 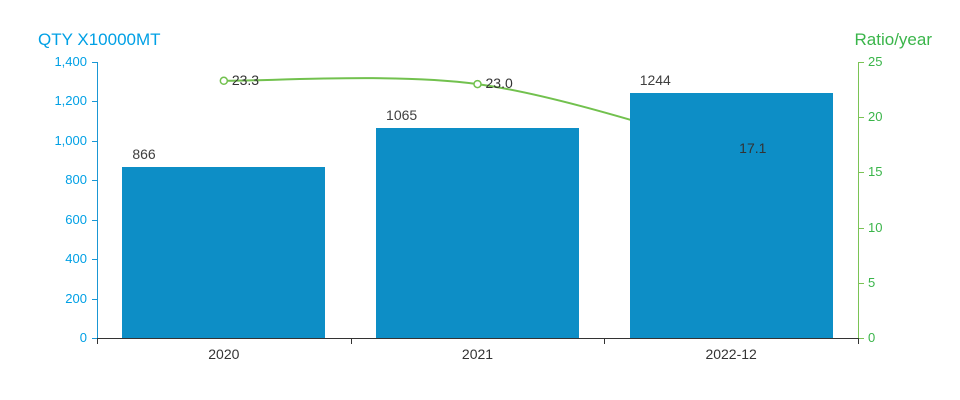 What do you see at coordinates (144, 154) in the screenshot?
I see `bar-value-label: 866` at bounding box center [144, 154].